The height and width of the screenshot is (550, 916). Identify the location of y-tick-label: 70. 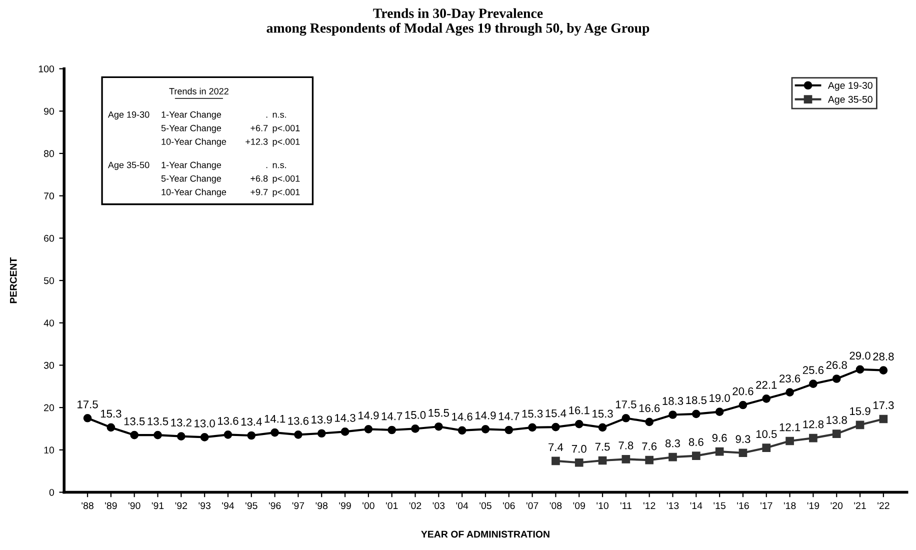
(49, 196).